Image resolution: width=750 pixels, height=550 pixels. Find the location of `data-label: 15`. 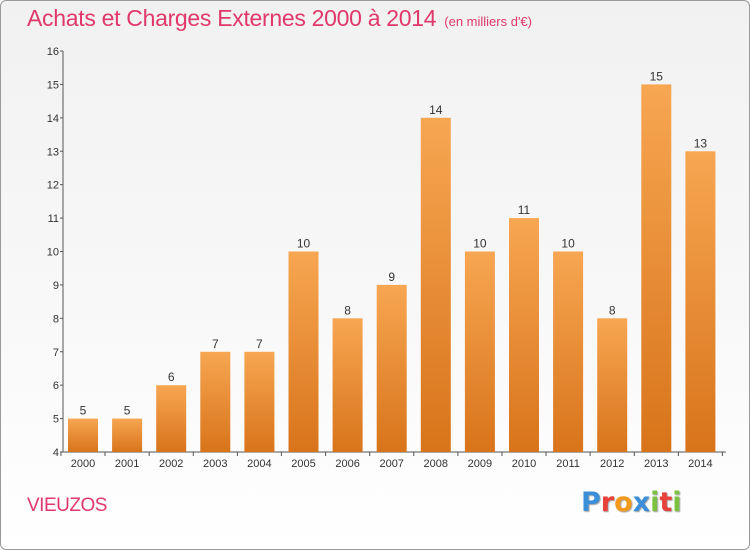

data-label: 15 is located at coordinates (657, 76).